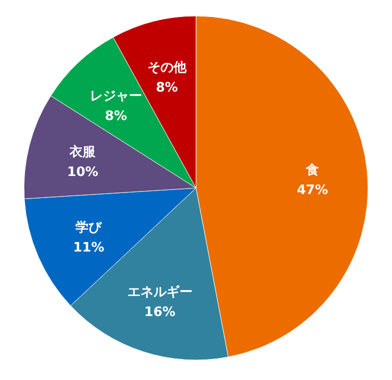  I want to click on data-label: 16%, so click(160, 312).